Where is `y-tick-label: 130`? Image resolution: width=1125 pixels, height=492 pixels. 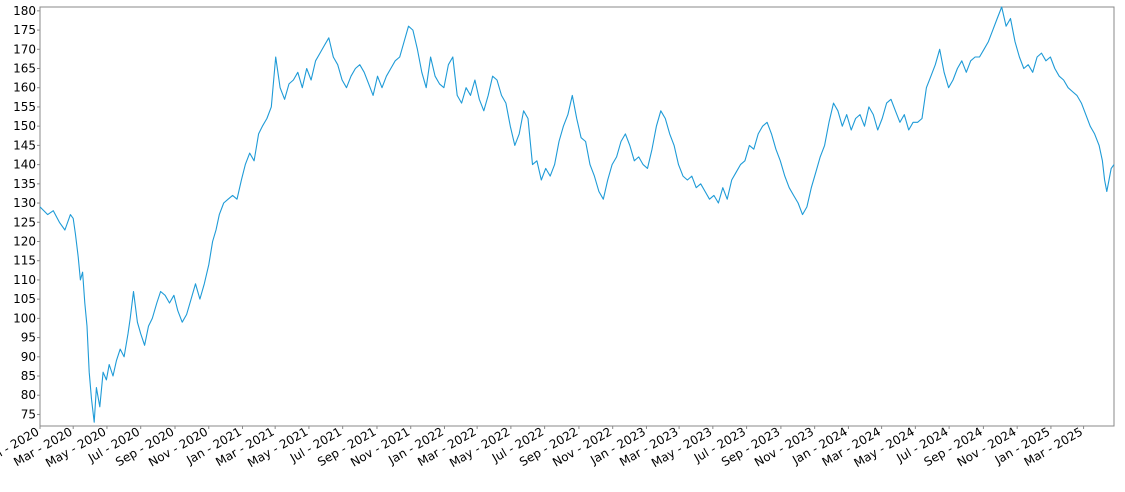 y-tick-label: 130 is located at coordinates (24, 203).